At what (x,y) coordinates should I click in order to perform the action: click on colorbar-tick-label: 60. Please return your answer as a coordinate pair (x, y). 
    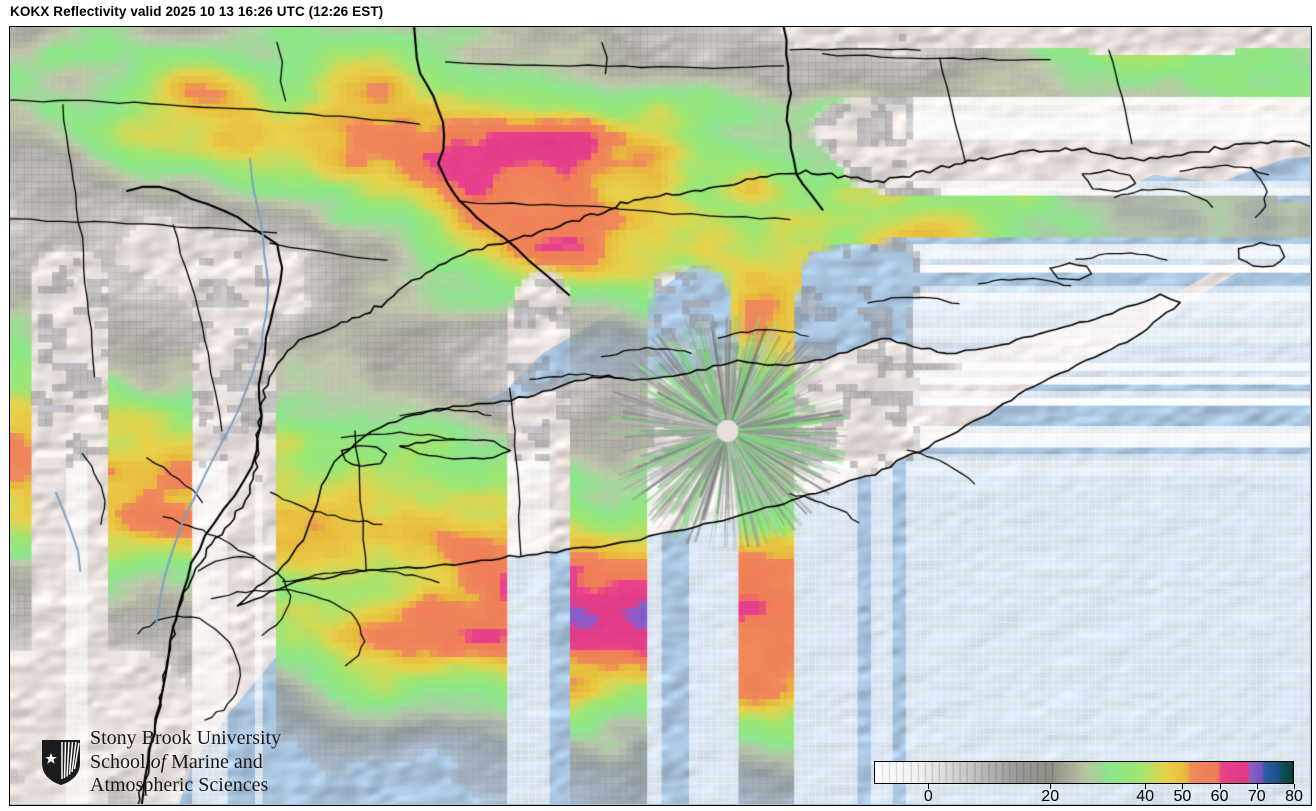
    Looking at the image, I should click on (1219, 796).